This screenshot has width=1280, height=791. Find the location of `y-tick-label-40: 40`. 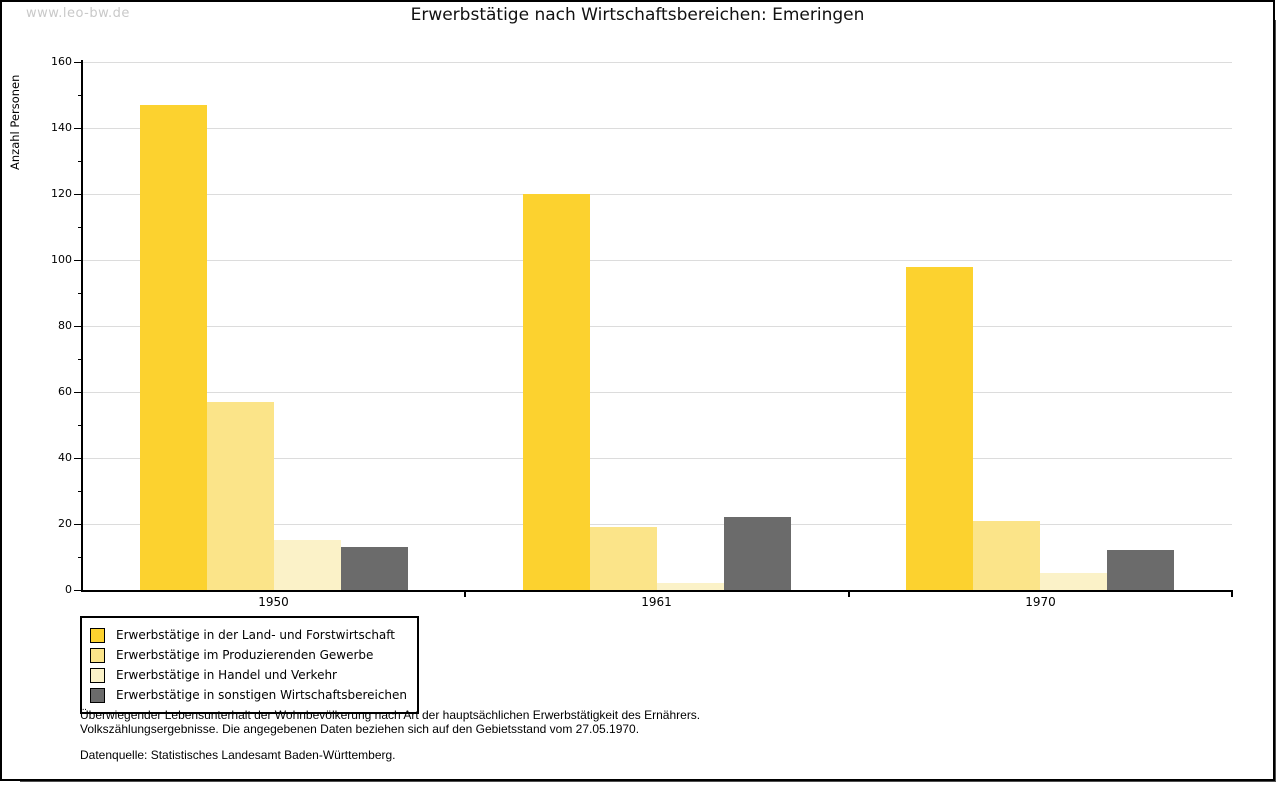

y-tick-label-40: 40 is located at coordinates (65, 457).